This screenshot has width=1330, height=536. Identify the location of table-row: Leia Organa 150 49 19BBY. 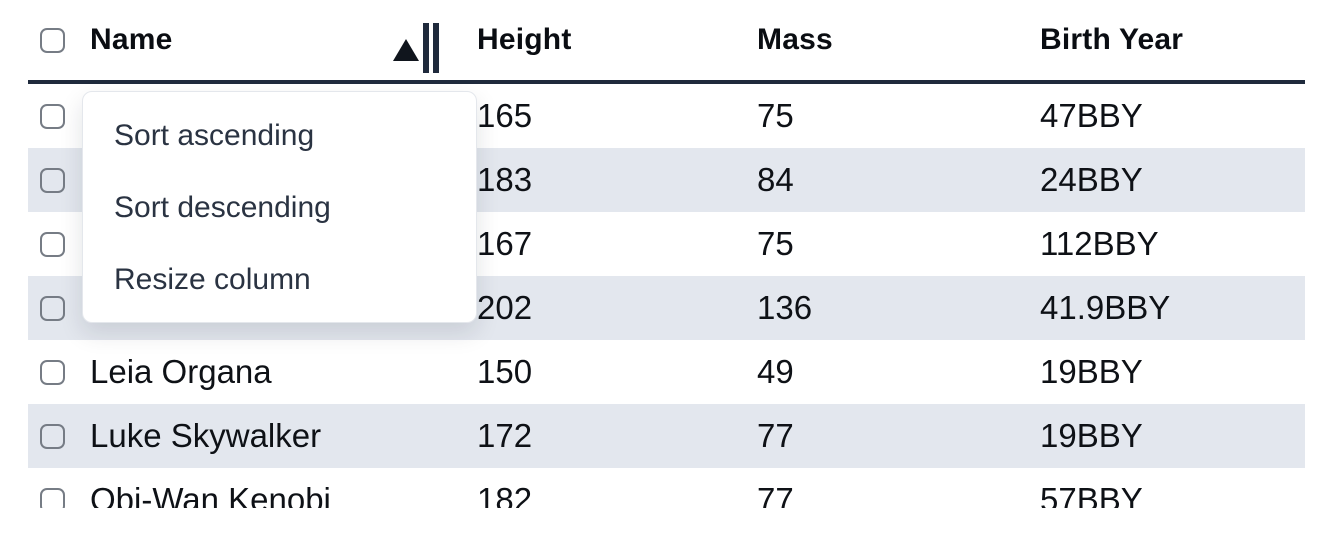
(666, 372).